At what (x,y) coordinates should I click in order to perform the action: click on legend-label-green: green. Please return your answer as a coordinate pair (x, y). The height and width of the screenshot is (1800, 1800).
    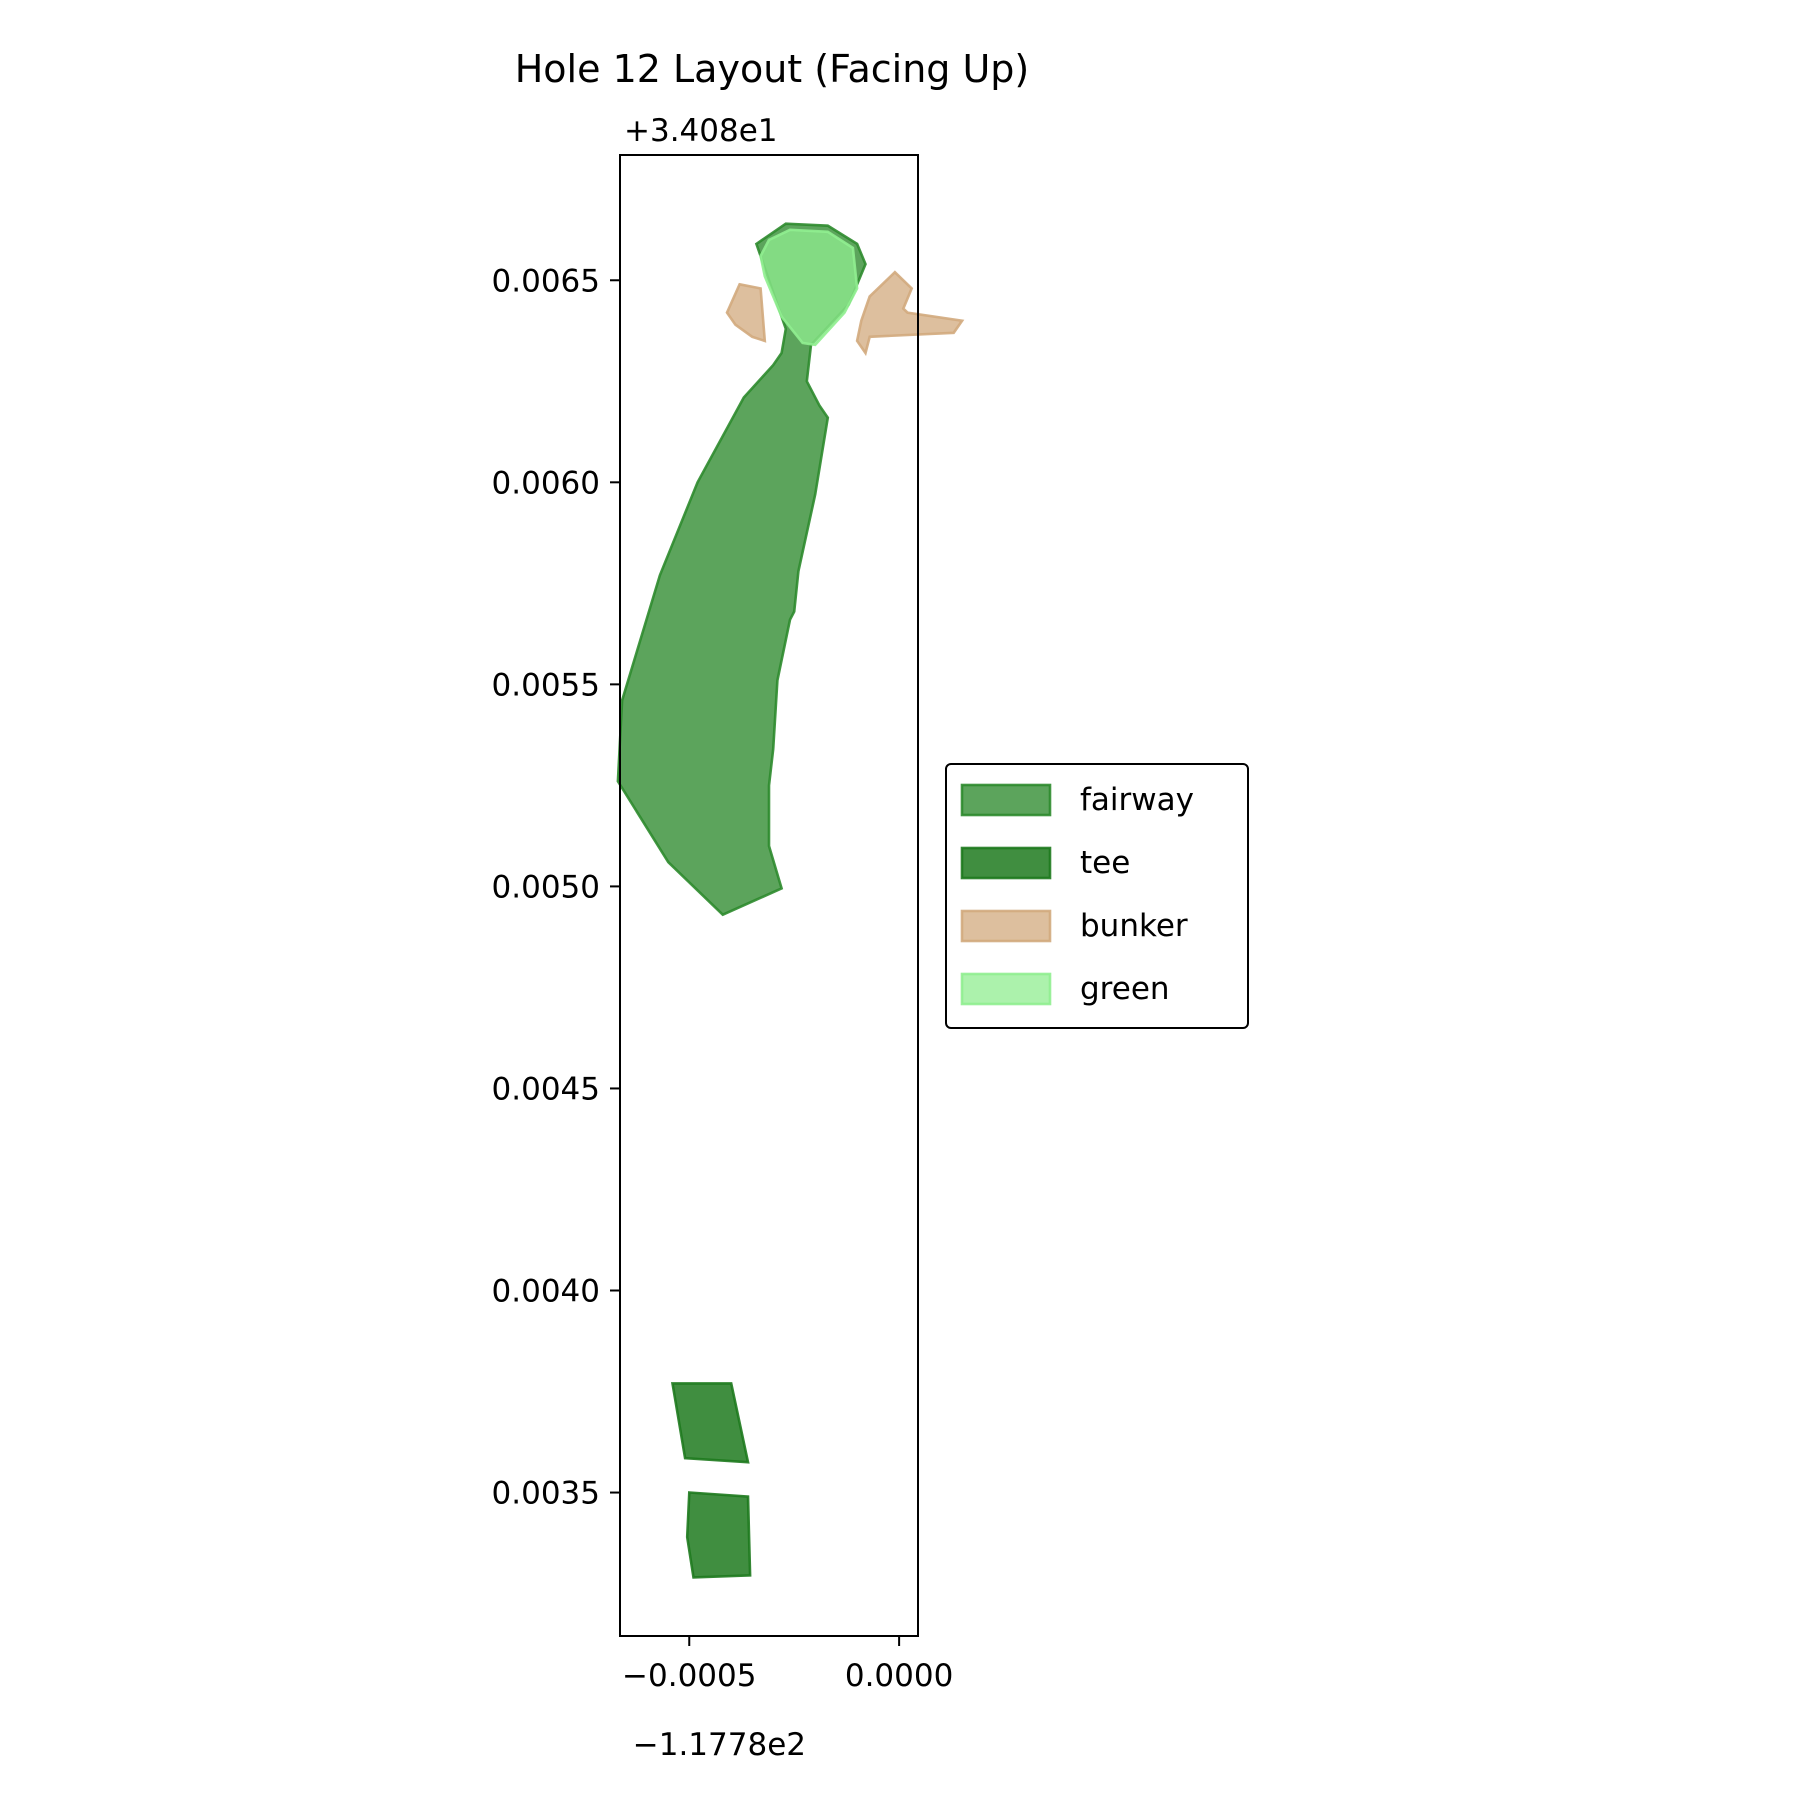
    Looking at the image, I should click on (1125, 989).